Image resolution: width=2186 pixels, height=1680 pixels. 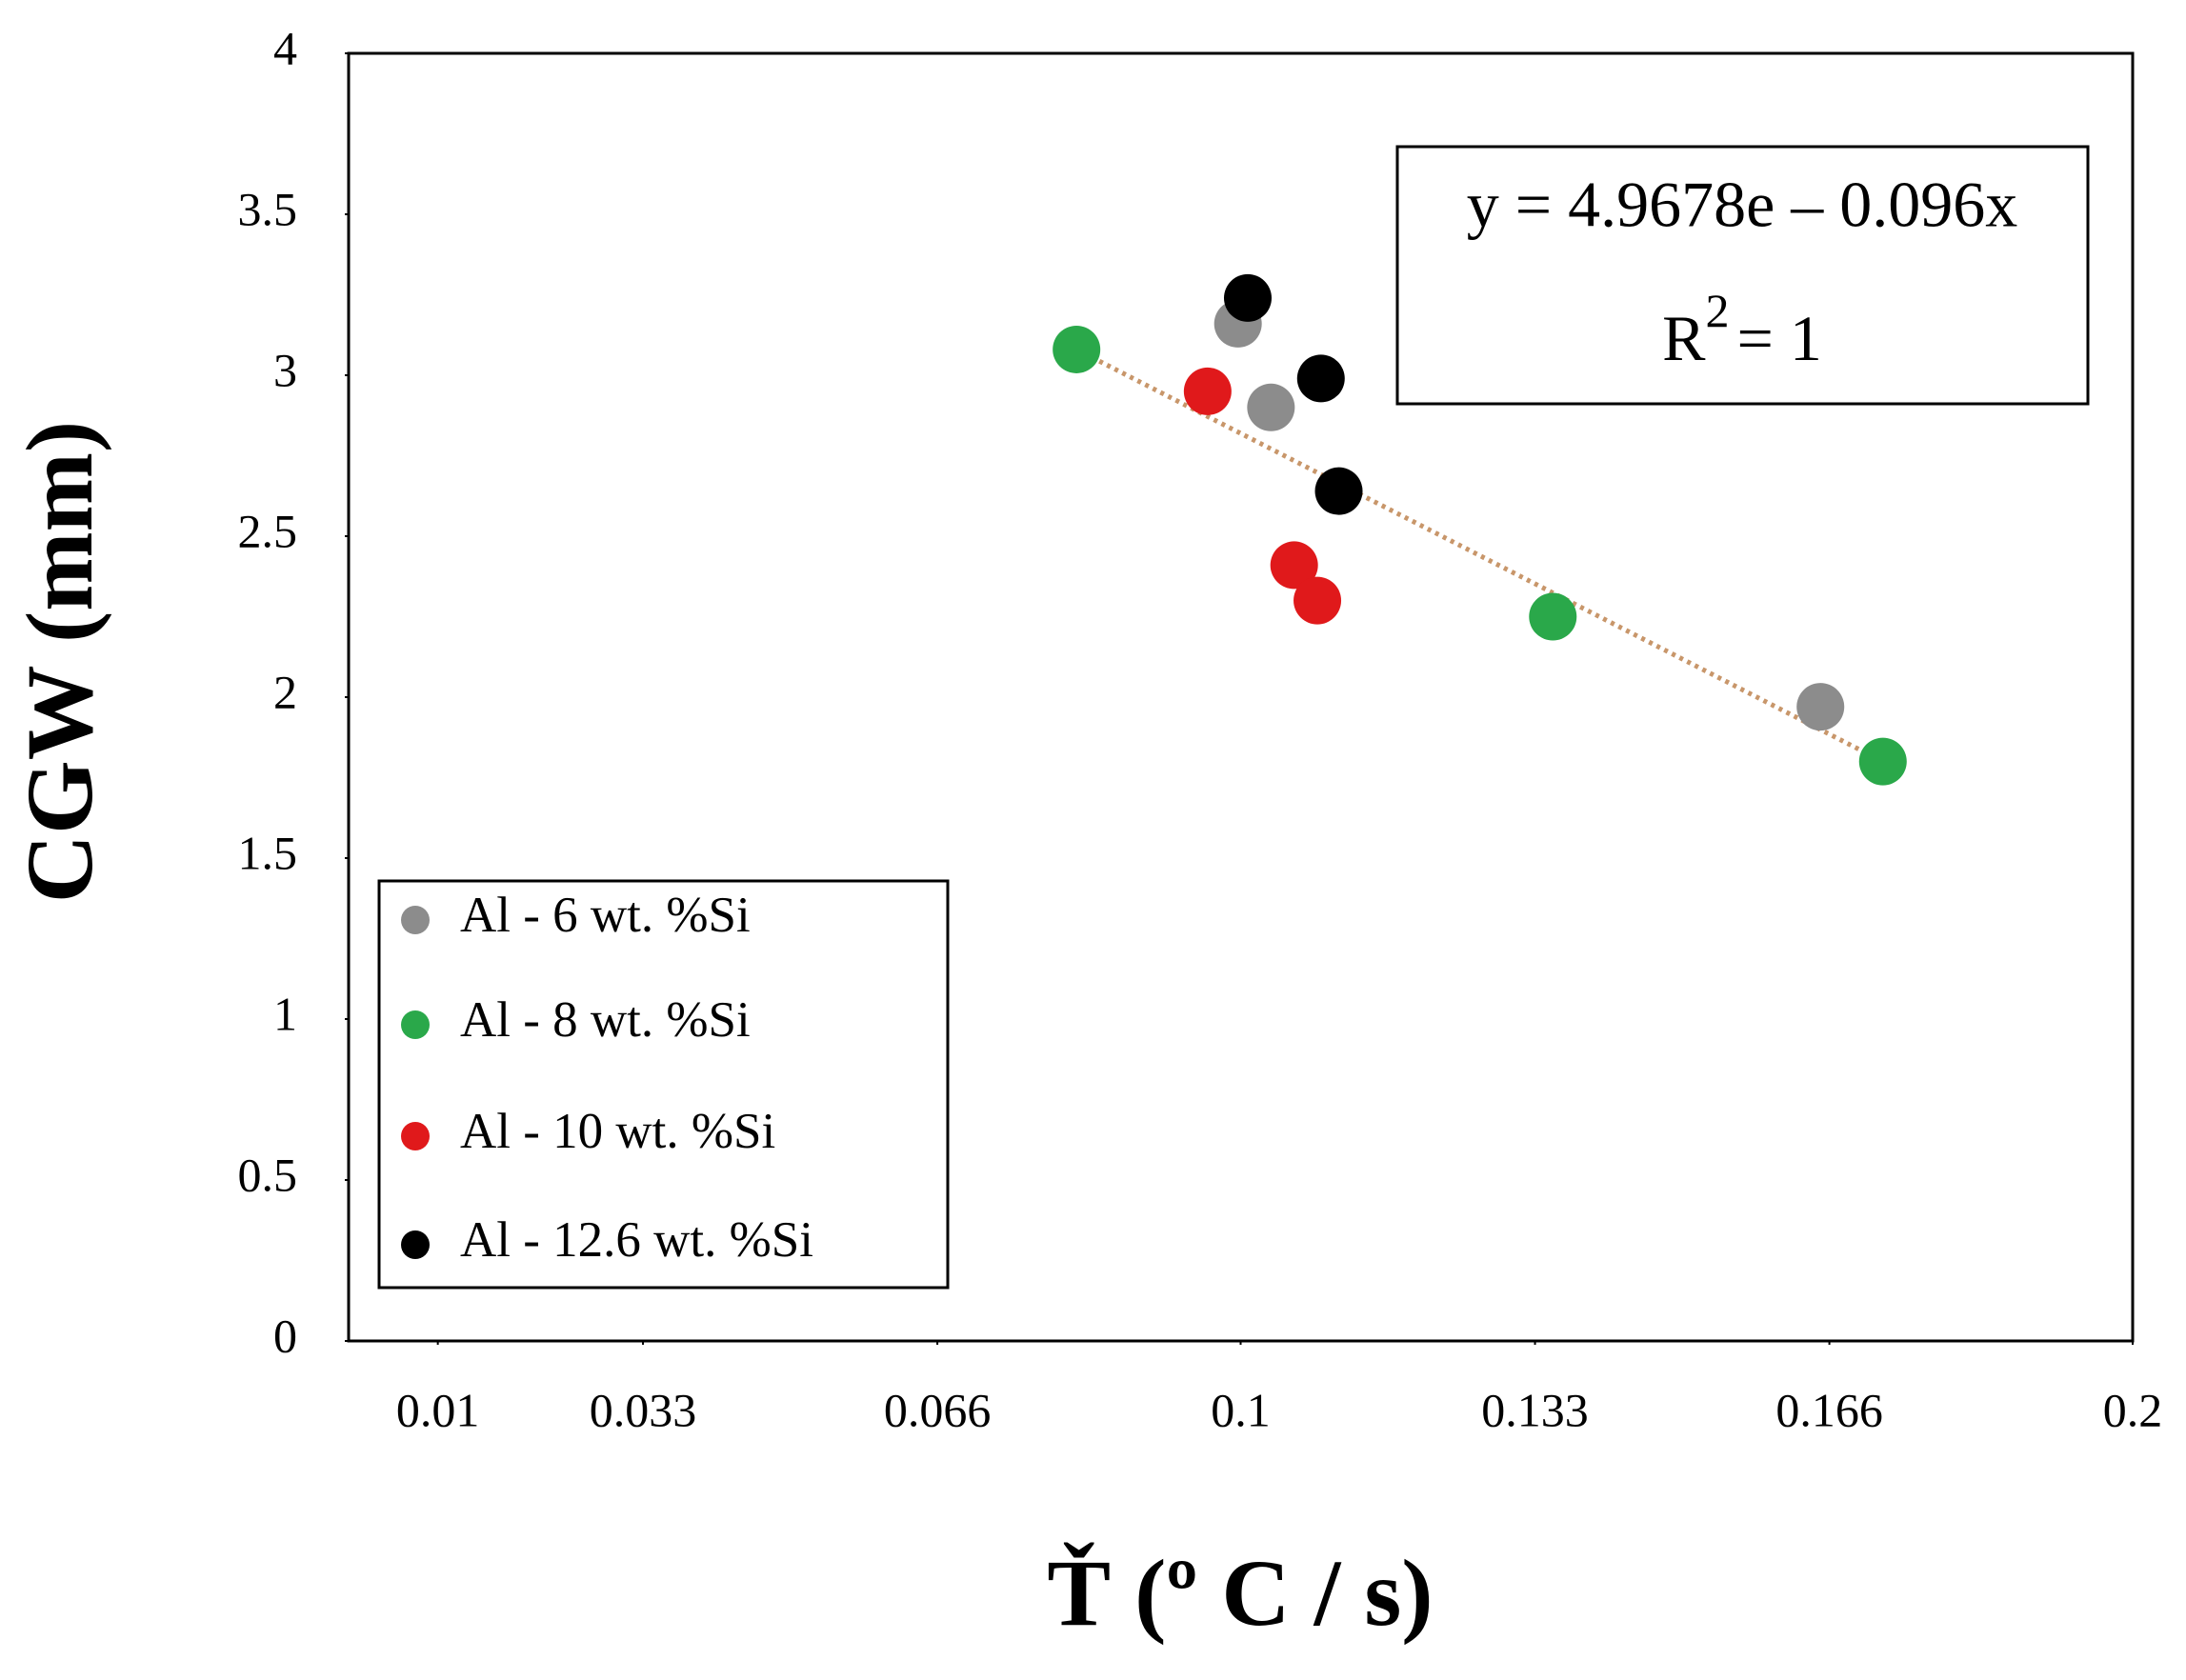 I want to click on y-tick-label: 2, so click(x=285, y=691).